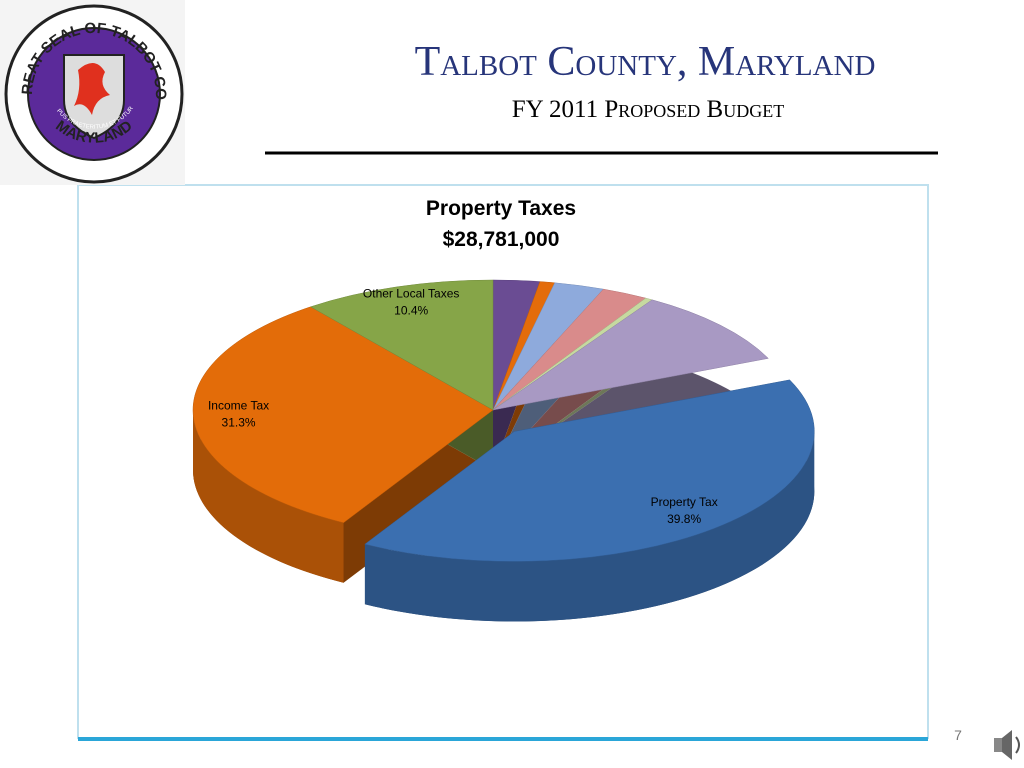 Image resolution: width=1024 pixels, height=768 pixels. Describe the element at coordinates (684, 519) in the screenshot. I see `slice-value-label: 39.8%` at that location.